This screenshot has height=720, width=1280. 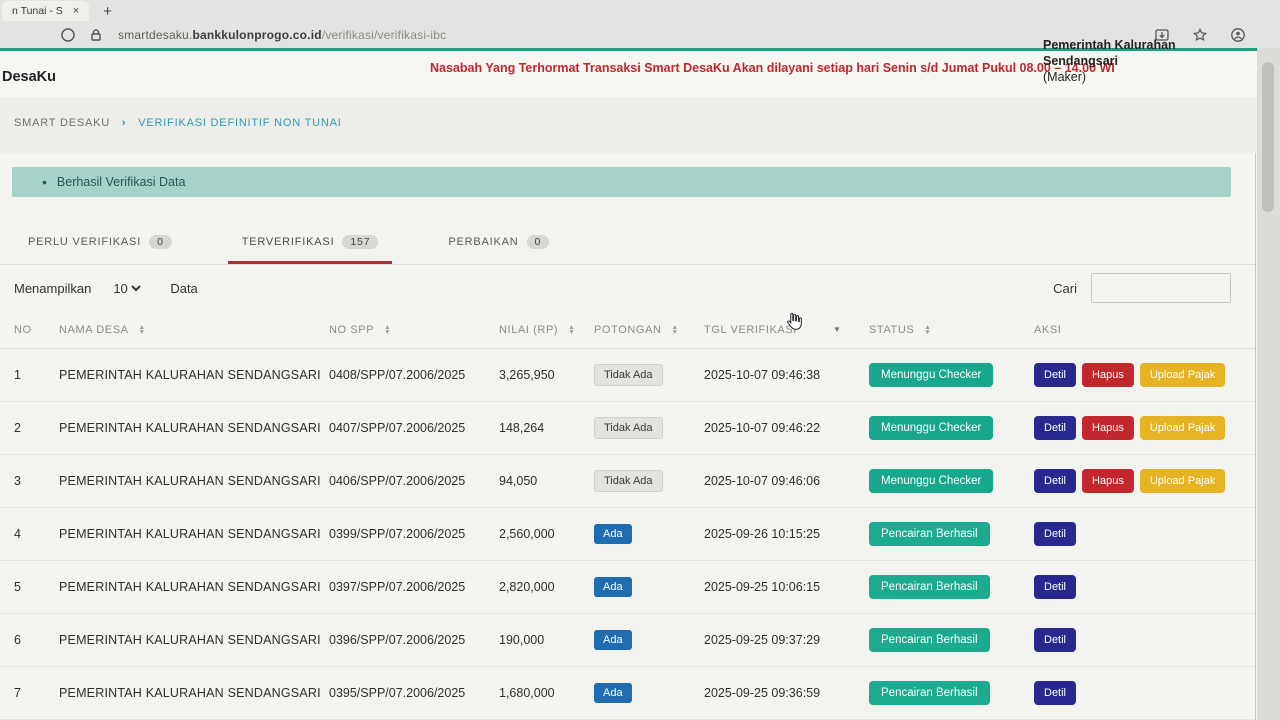 I want to click on tgl-verifikasi-cell: 2025-10-07 09:46:38, so click(x=762, y=375).